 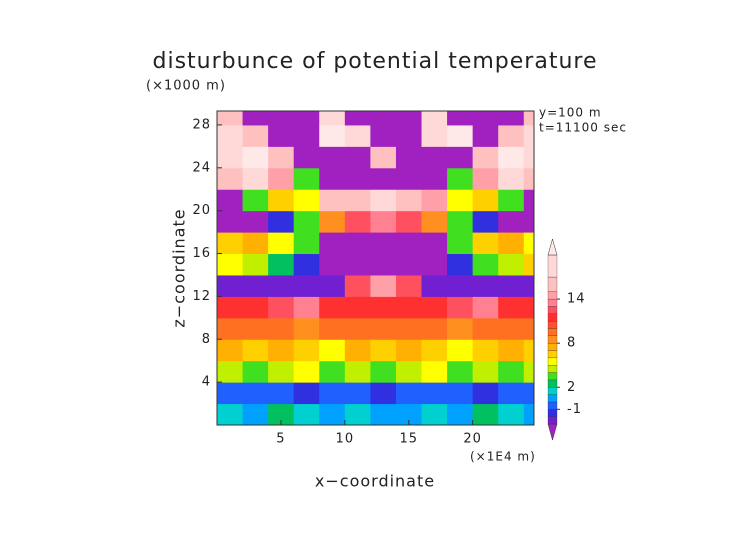 I want to click on y-tick-label: 4, so click(x=206, y=382).